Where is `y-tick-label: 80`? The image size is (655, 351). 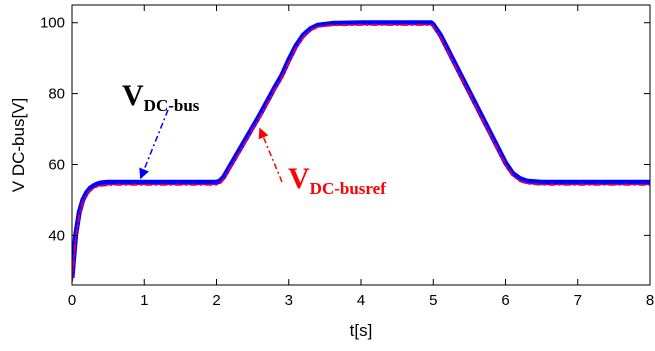
y-tick-label: 80 is located at coordinates (56, 94).